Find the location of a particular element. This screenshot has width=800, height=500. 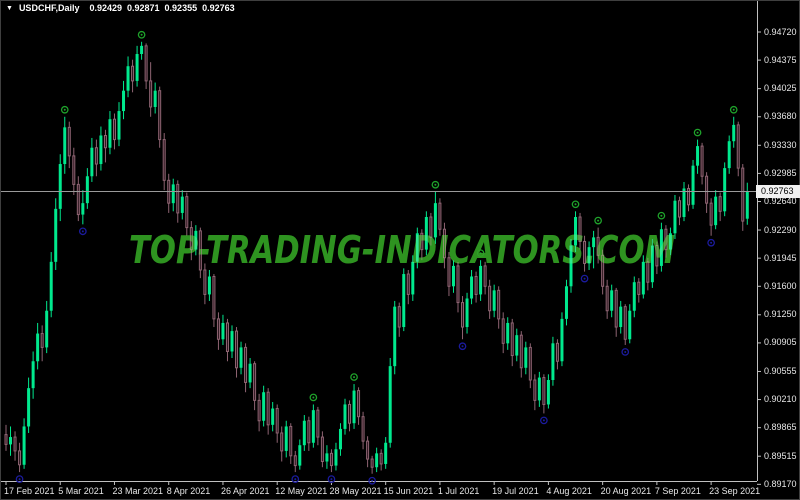

date-axis-label: 20 Aug 2021 is located at coordinates (626, 491).